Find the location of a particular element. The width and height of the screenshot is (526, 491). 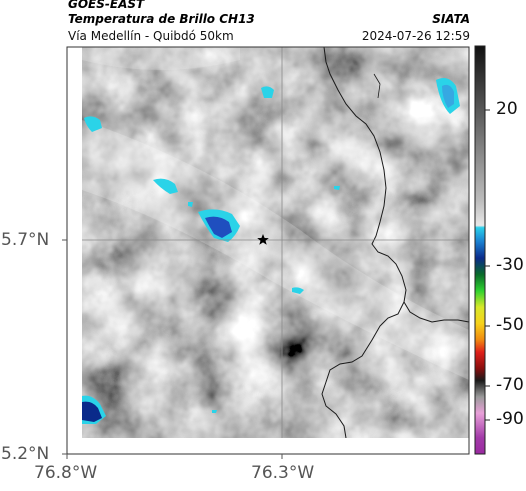

colorbar is located at coordinates (480, 250).